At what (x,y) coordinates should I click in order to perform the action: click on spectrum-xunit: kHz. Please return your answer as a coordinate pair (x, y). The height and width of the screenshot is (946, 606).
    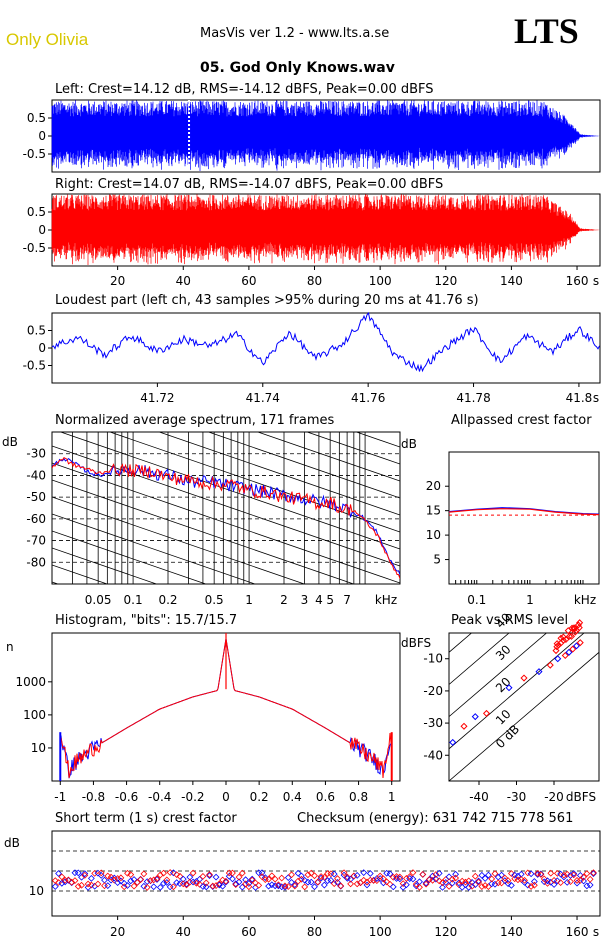
    Looking at the image, I should click on (386, 600).